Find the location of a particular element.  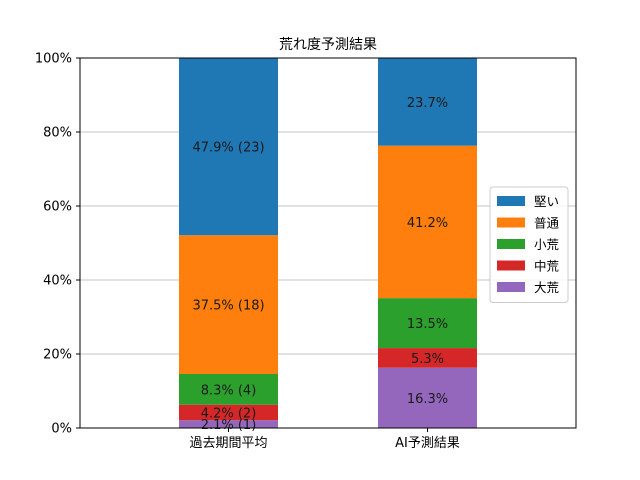

data-label: 4.2% (2) is located at coordinates (229, 413).